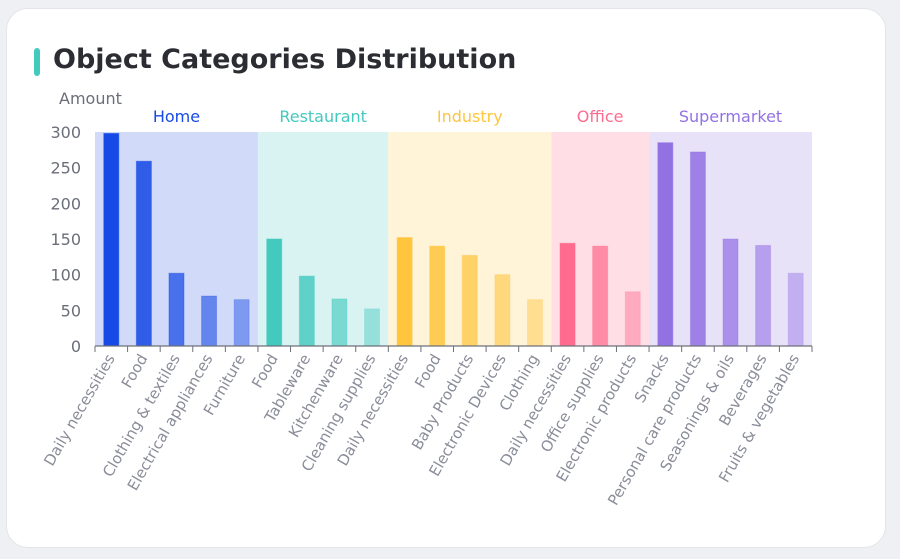 The width and height of the screenshot is (900, 559). Describe the element at coordinates (71, 310) in the screenshot. I see `y-tick-label: 50` at that location.